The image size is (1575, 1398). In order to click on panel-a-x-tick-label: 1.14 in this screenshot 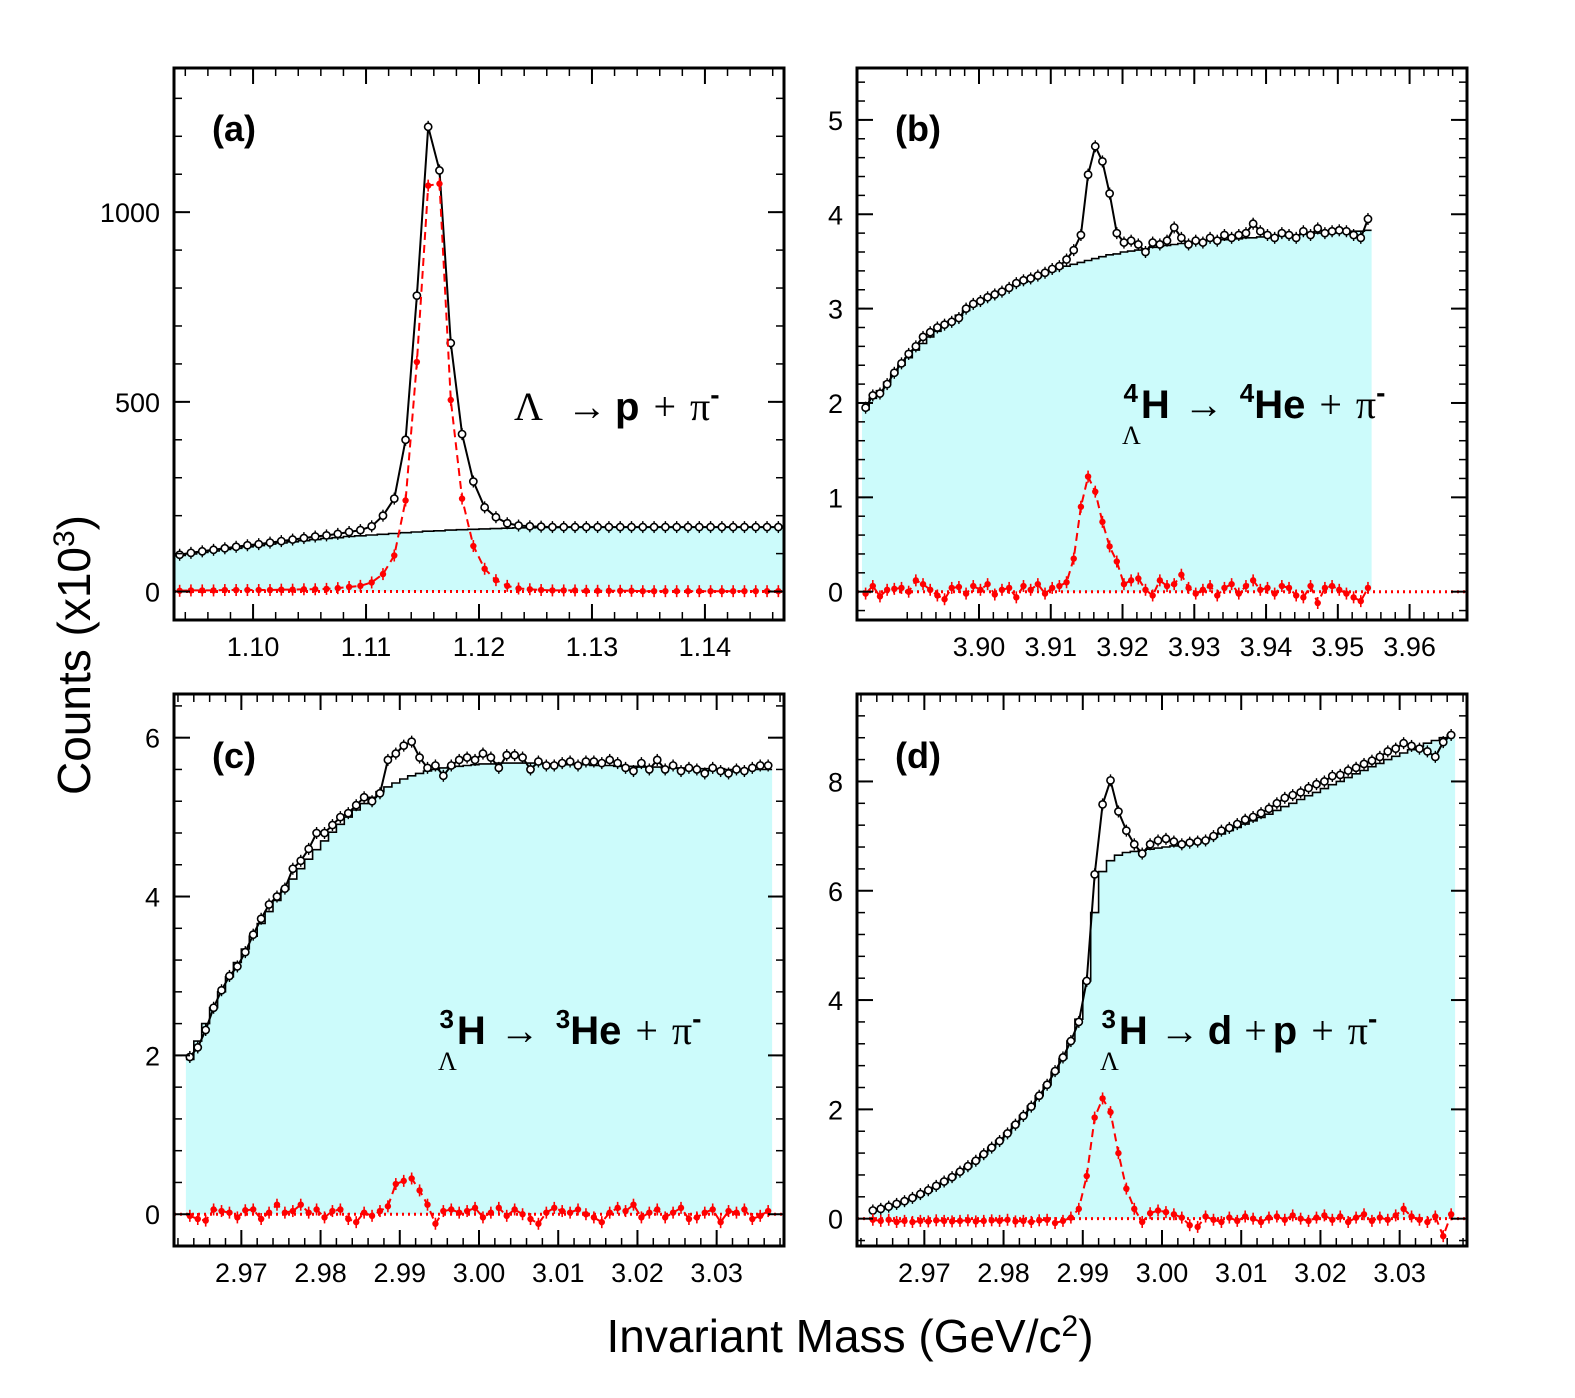, I will do `click(705, 647)`.